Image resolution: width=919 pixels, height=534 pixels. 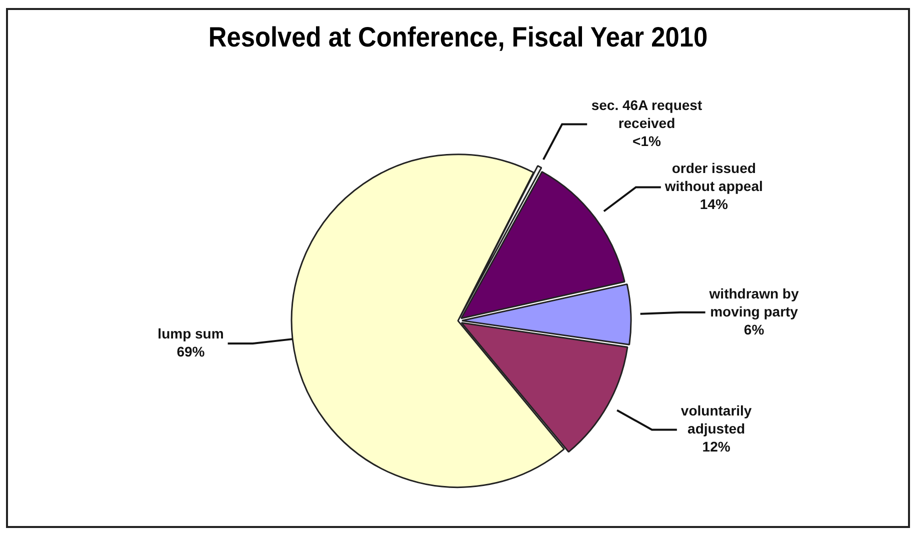 What do you see at coordinates (647, 141) in the screenshot?
I see `data-label: <1%` at bounding box center [647, 141].